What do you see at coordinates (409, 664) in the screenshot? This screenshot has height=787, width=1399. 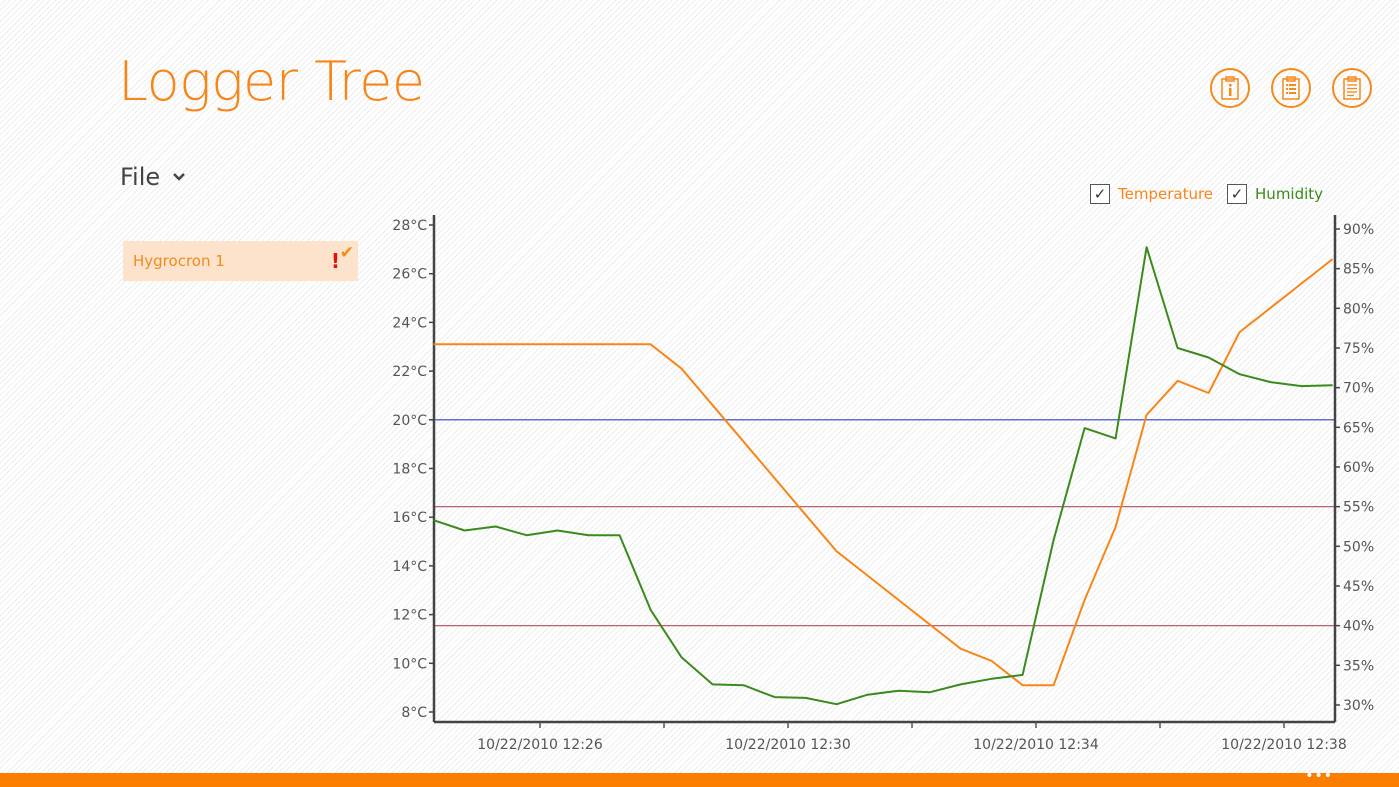 I see `y-left-tick-label: 10°C` at bounding box center [409, 664].